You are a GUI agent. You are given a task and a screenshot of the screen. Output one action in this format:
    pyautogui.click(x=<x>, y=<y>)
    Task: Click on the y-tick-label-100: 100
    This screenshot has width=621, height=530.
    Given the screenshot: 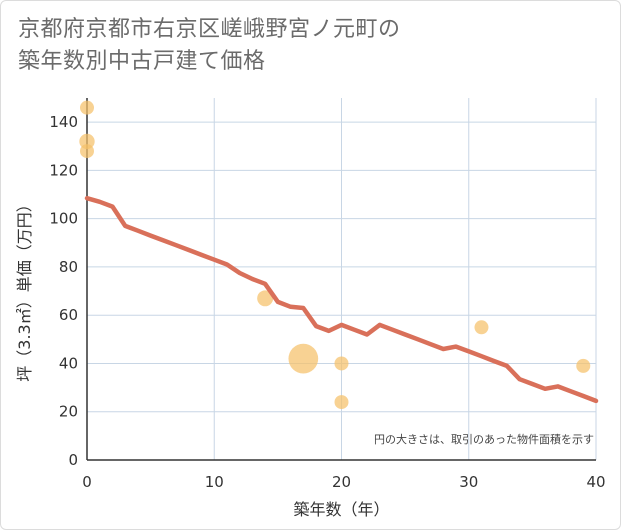 What is the action you would take?
    pyautogui.click(x=63, y=219)
    